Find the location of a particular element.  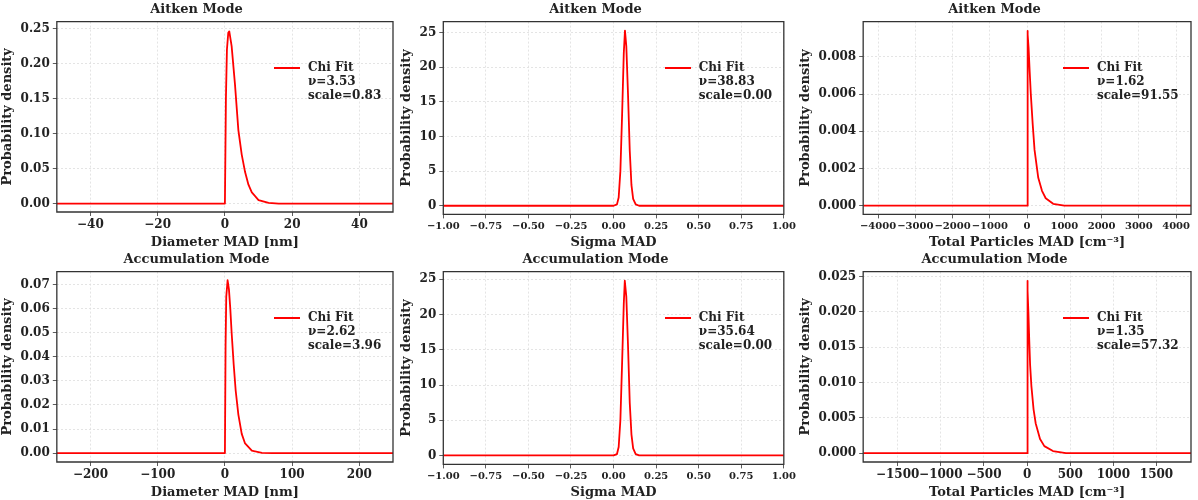

y-tick-label: 0.20 is located at coordinates (35, 62).